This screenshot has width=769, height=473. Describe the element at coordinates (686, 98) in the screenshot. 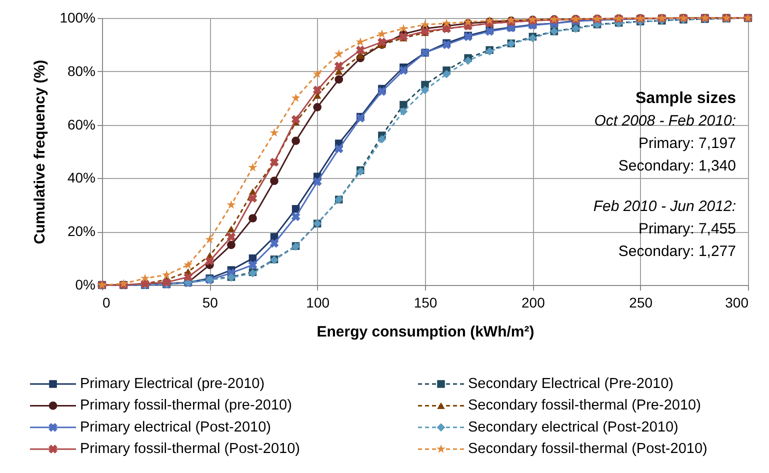

I see `annotation: Sample sizes` at that location.